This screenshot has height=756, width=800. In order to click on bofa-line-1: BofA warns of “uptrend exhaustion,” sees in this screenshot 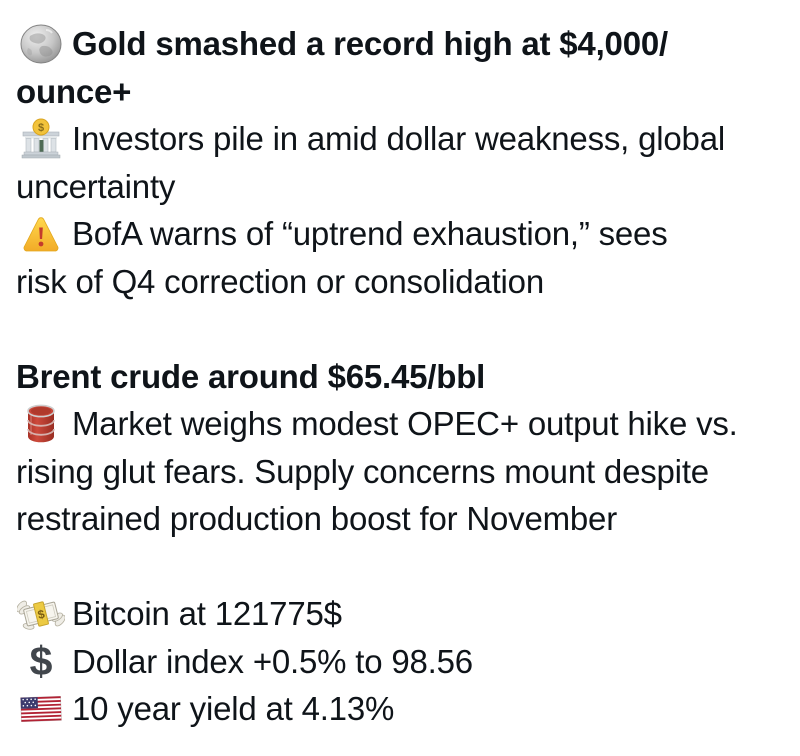, I will do `click(400, 234)`.